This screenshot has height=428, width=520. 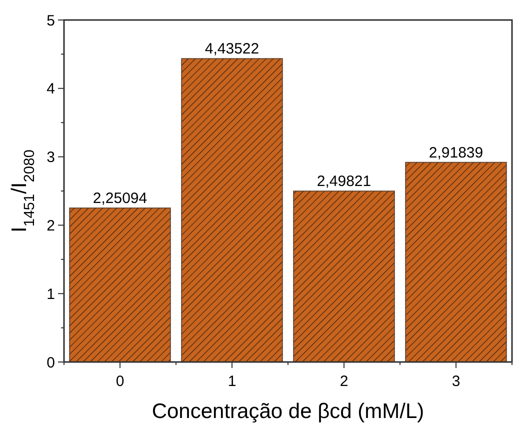 What do you see at coordinates (120, 381) in the screenshot?
I see `x-tick-label: 0` at bounding box center [120, 381].